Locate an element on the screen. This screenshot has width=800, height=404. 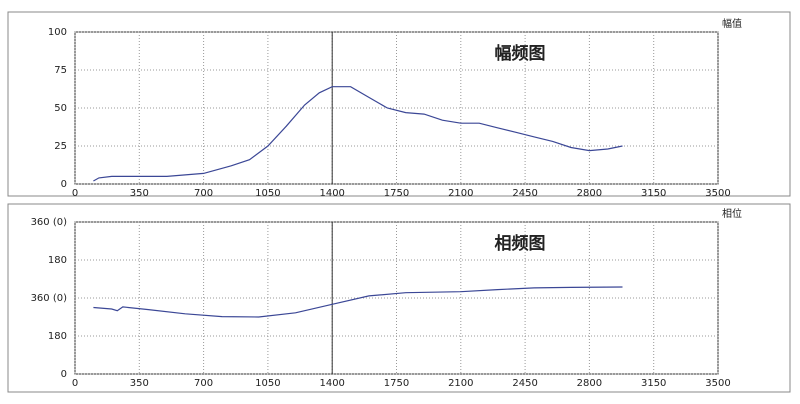
y-tick-label: 25 is located at coordinates (60, 146).